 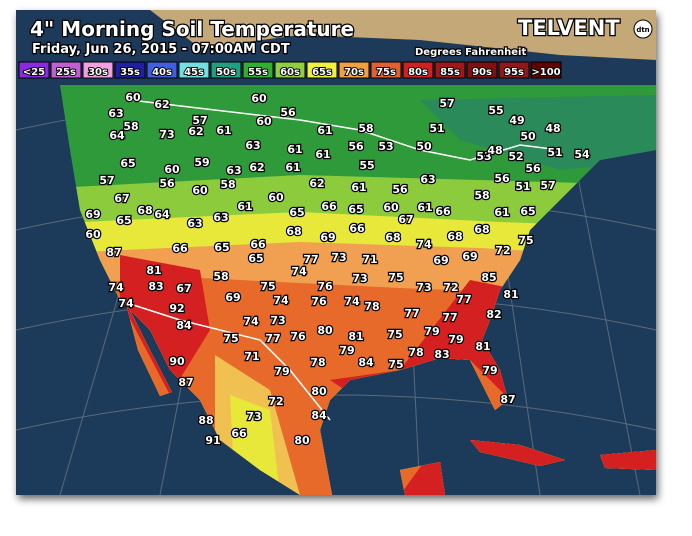 I want to click on station-value: 72, so click(x=275, y=401).